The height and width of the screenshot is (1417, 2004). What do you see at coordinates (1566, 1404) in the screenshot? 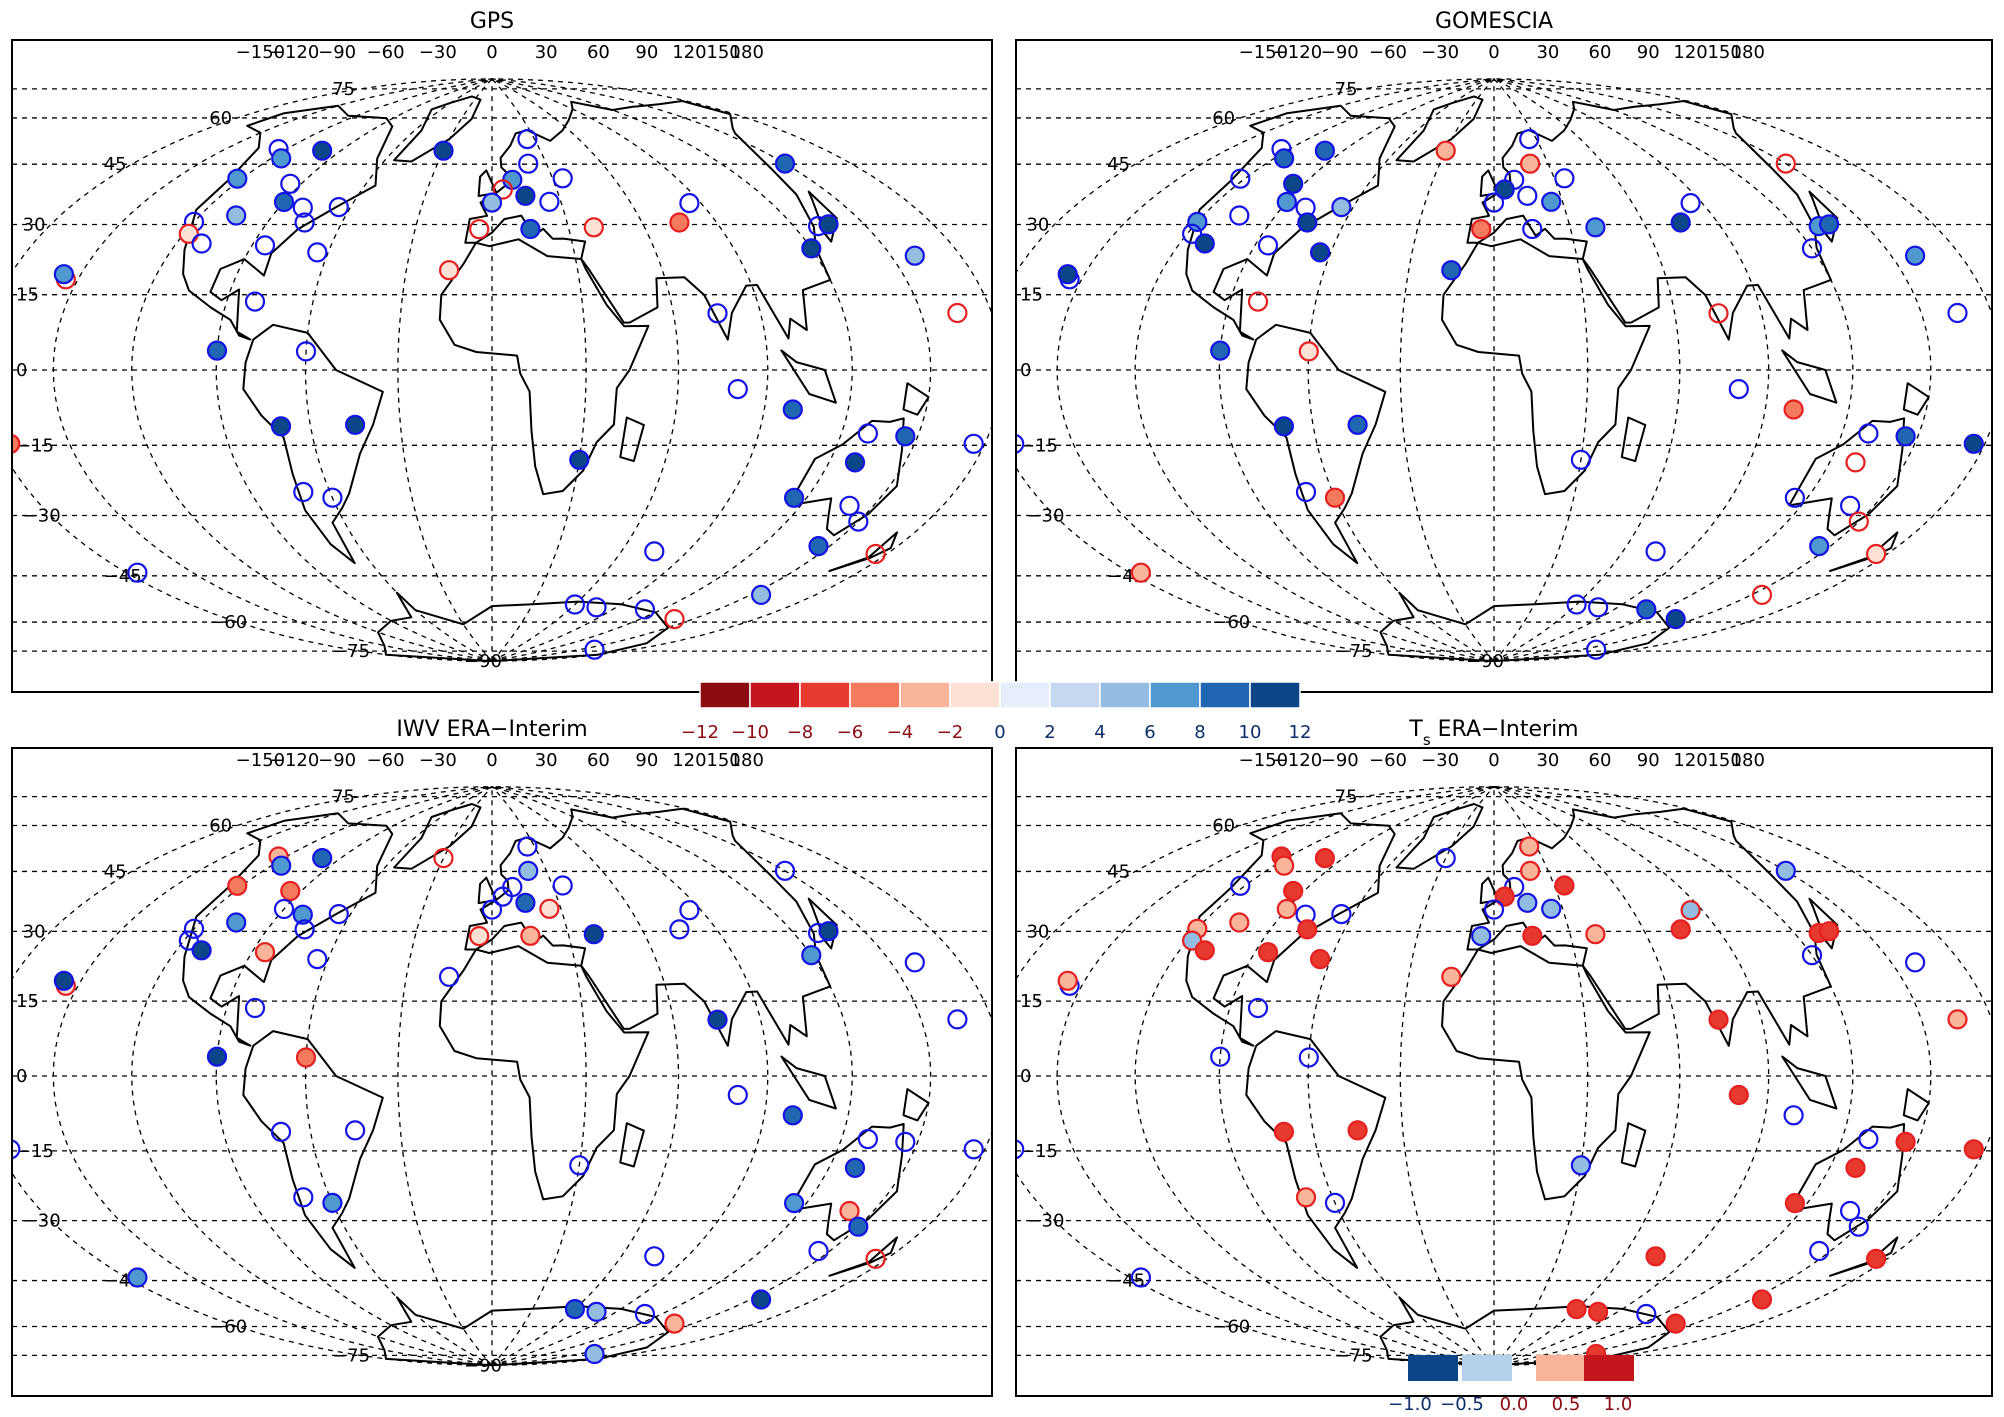
I see `colorbar-tick-label: 0.5` at bounding box center [1566, 1404].